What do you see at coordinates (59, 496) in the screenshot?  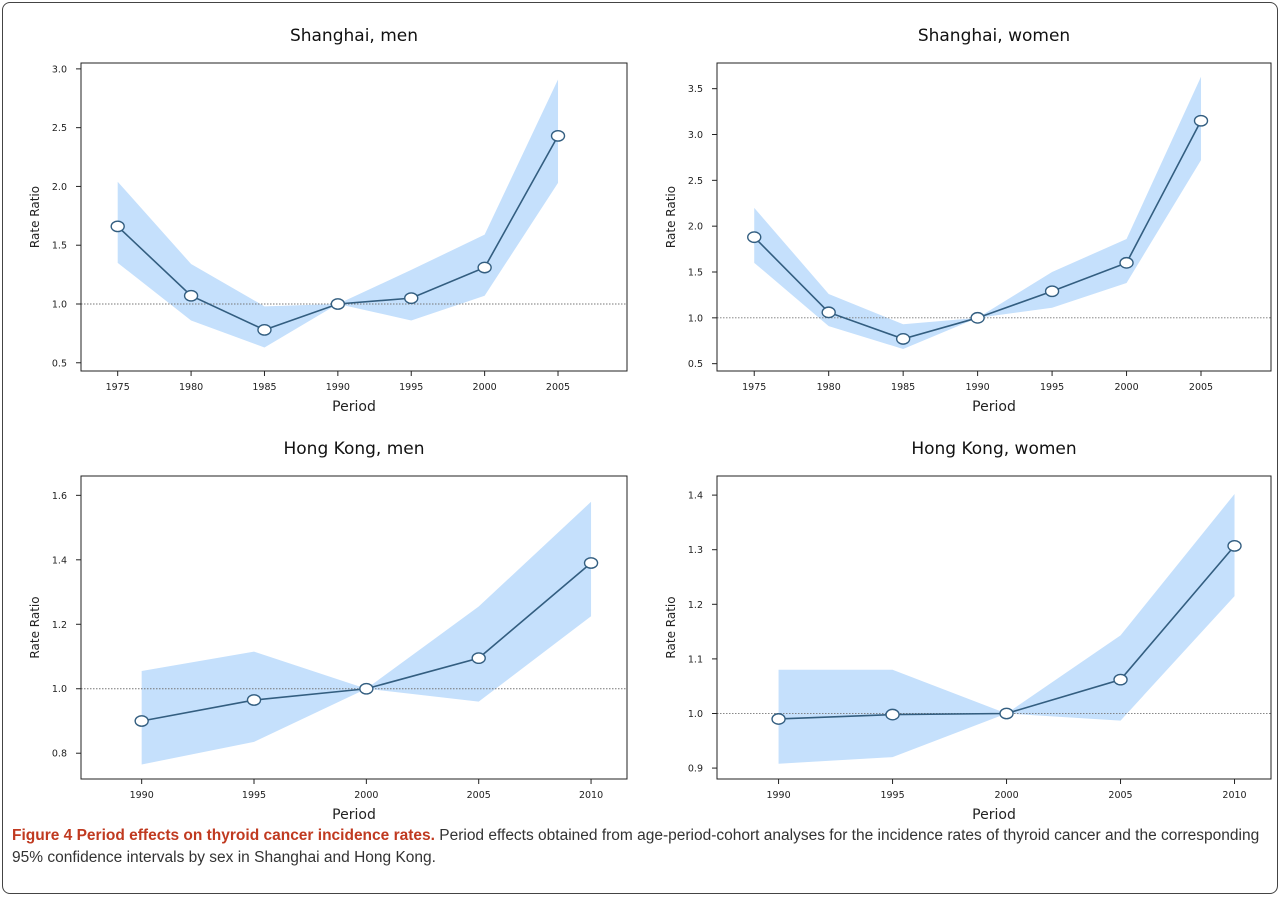 I see `y-tick-label: 1.6` at bounding box center [59, 496].